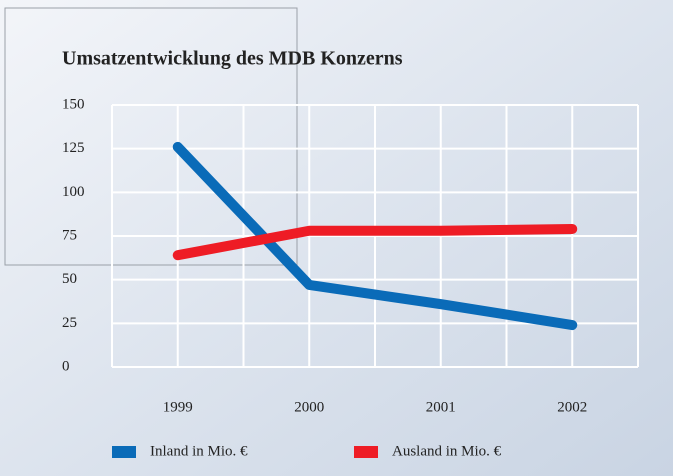 The image size is (673, 476). I want to click on legend-label: Inland in Mio. €, so click(199, 451).